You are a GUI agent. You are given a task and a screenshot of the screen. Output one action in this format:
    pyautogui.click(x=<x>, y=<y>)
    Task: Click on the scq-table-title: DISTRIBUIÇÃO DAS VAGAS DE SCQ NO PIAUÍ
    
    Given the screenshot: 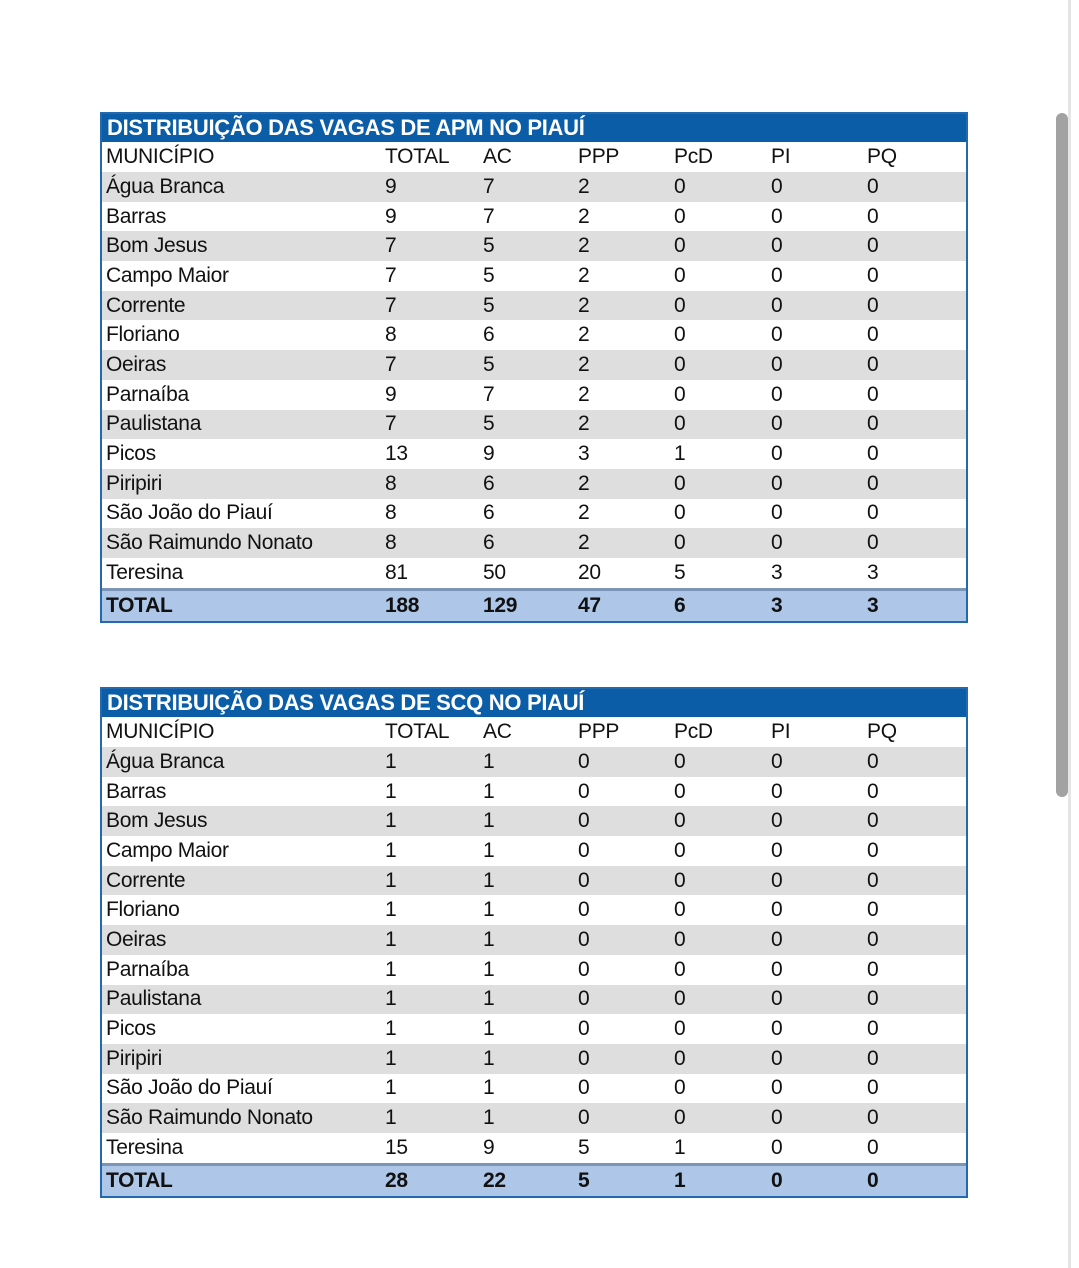 What is the action you would take?
    pyautogui.click(x=534, y=703)
    